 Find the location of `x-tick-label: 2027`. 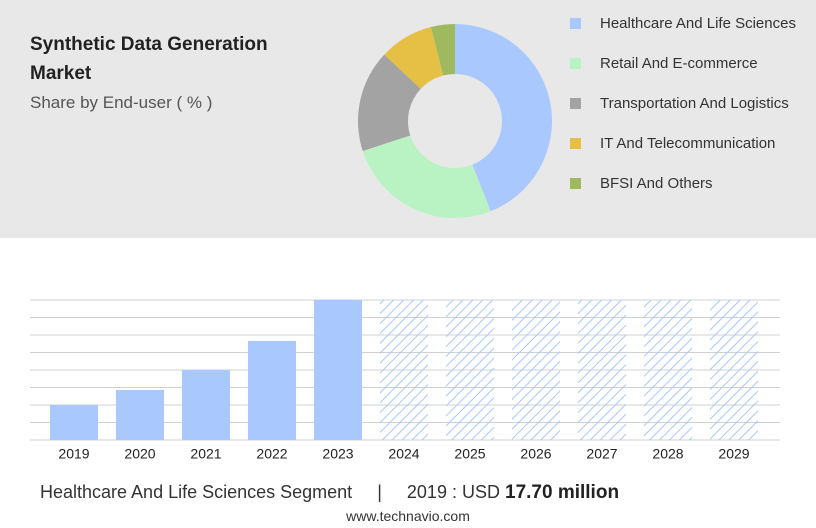

x-tick-label: 2027 is located at coordinates (601, 454).